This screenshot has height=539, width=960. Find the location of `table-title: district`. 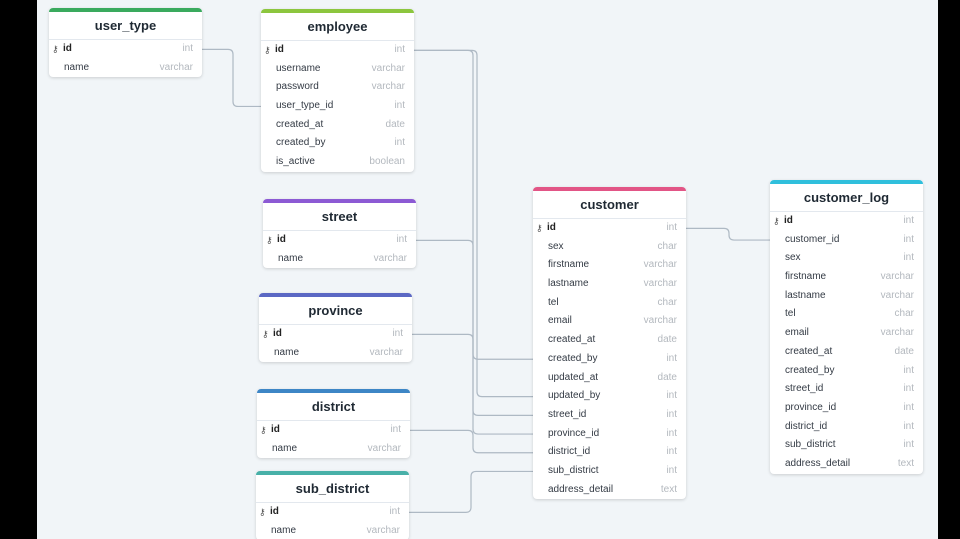

table-title: district is located at coordinates (333, 407).